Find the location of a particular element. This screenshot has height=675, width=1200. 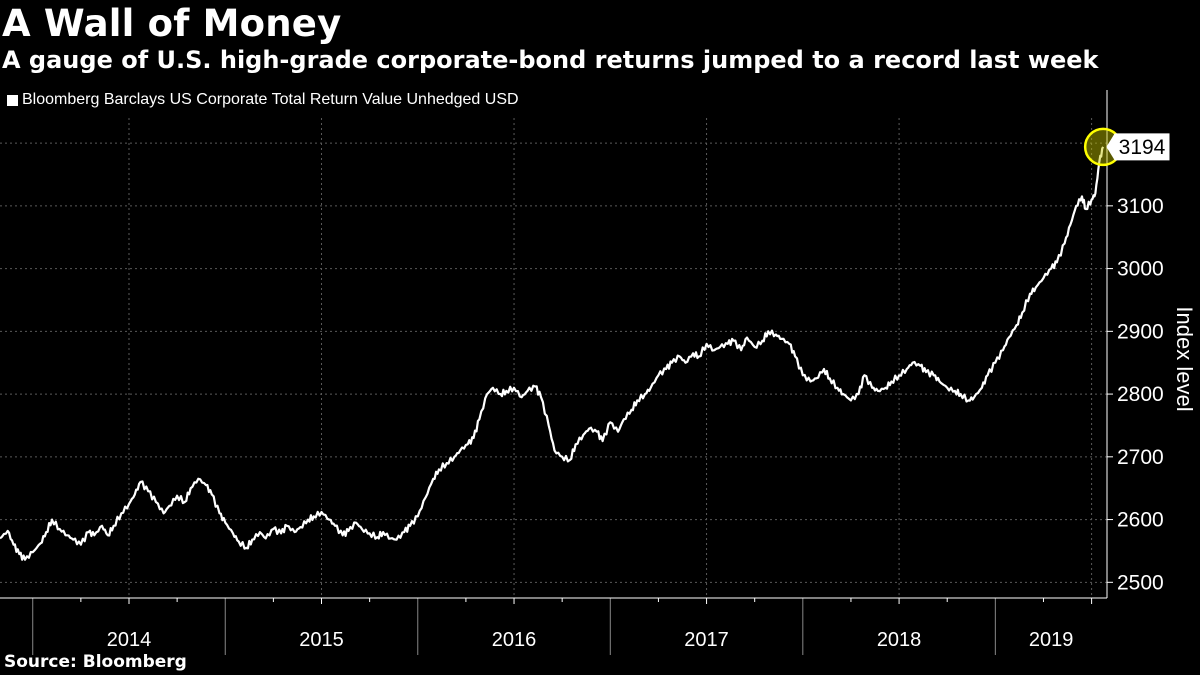

y-tick-label-3000: 3000 is located at coordinates (1140, 269).